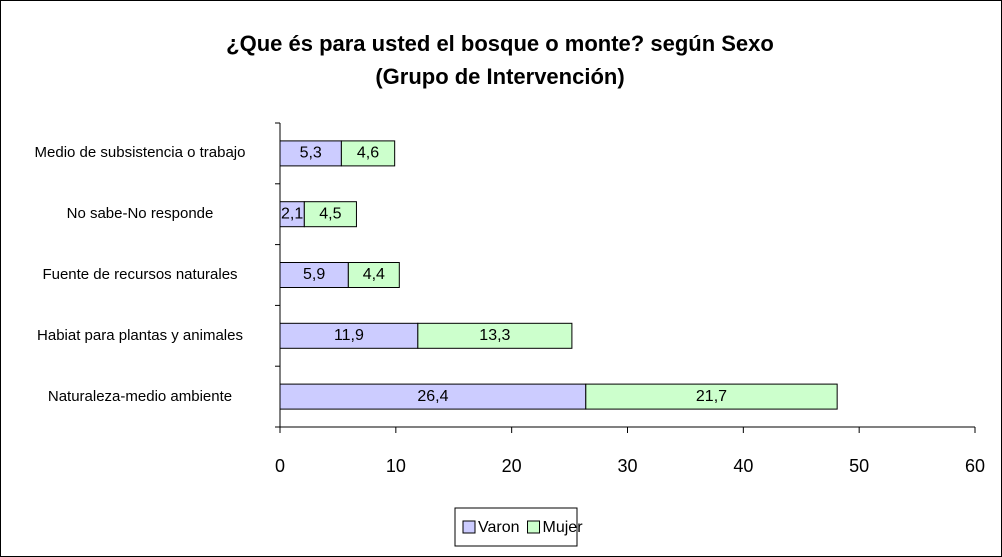 This screenshot has width=1002, height=557. Describe the element at coordinates (314, 274) in the screenshot. I see `data-label: 5,9` at that location.